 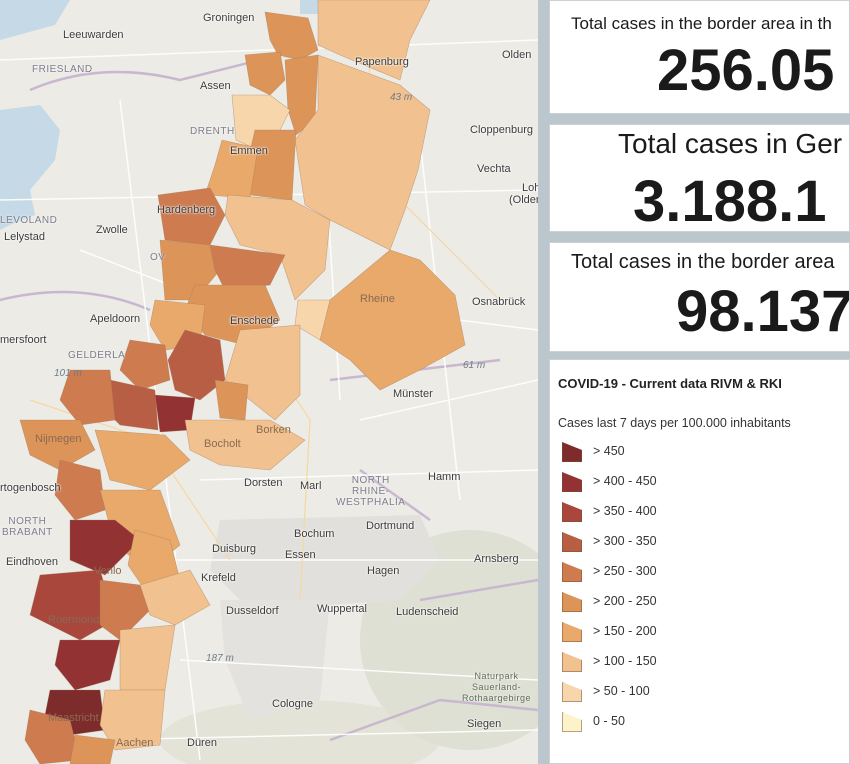 What do you see at coordinates (314, 534) in the screenshot?
I see `map-place-label: Bochum` at bounding box center [314, 534].